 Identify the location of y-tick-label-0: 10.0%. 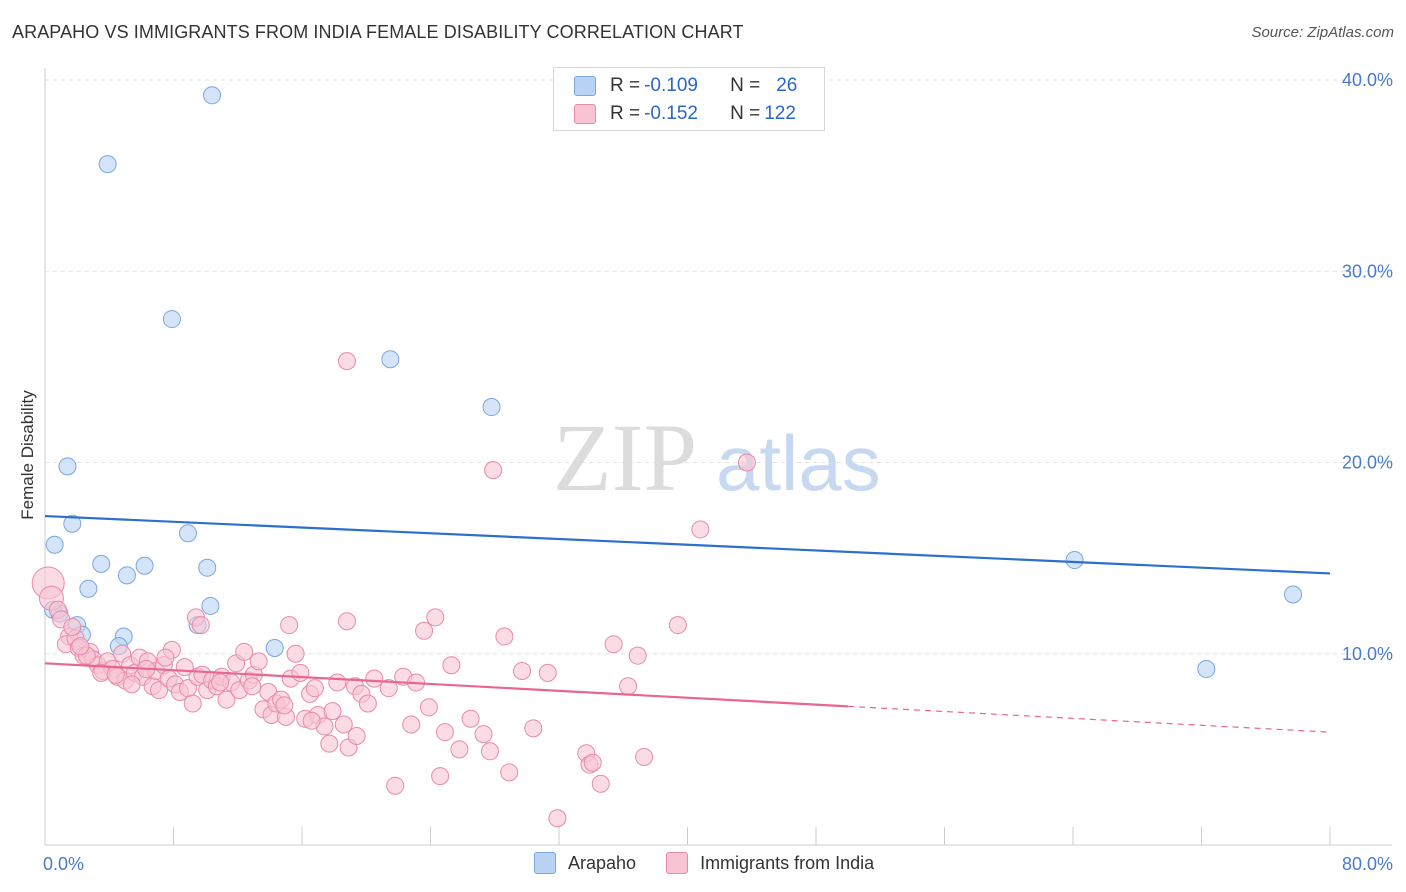
(1367, 654).